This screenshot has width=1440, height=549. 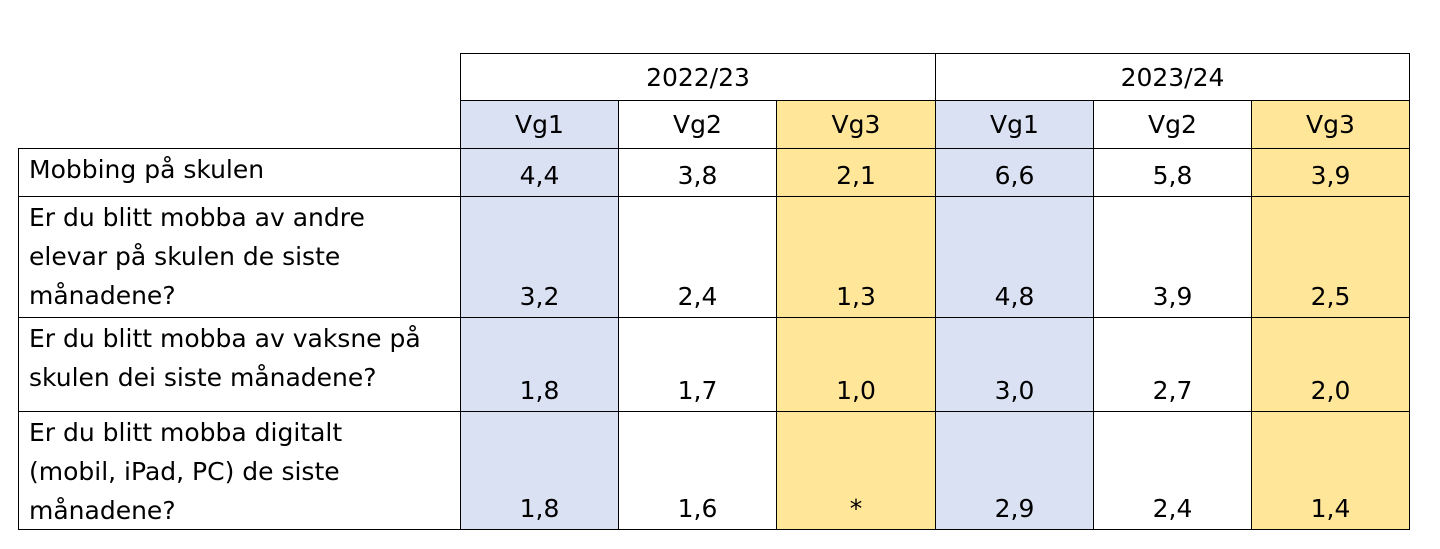 What do you see at coordinates (1172, 77) in the screenshot?
I see `year-header-2023-24: 2023/24` at bounding box center [1172, 77].